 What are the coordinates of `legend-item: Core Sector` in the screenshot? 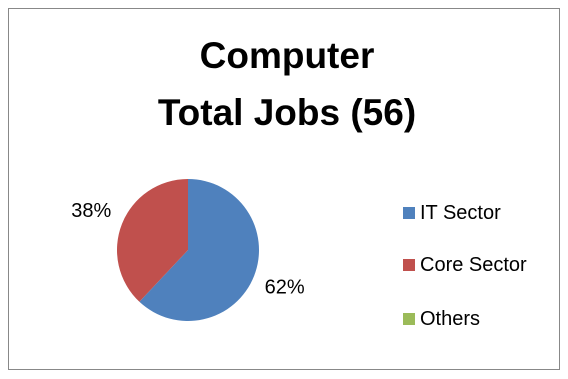 It's located at (466, 265).